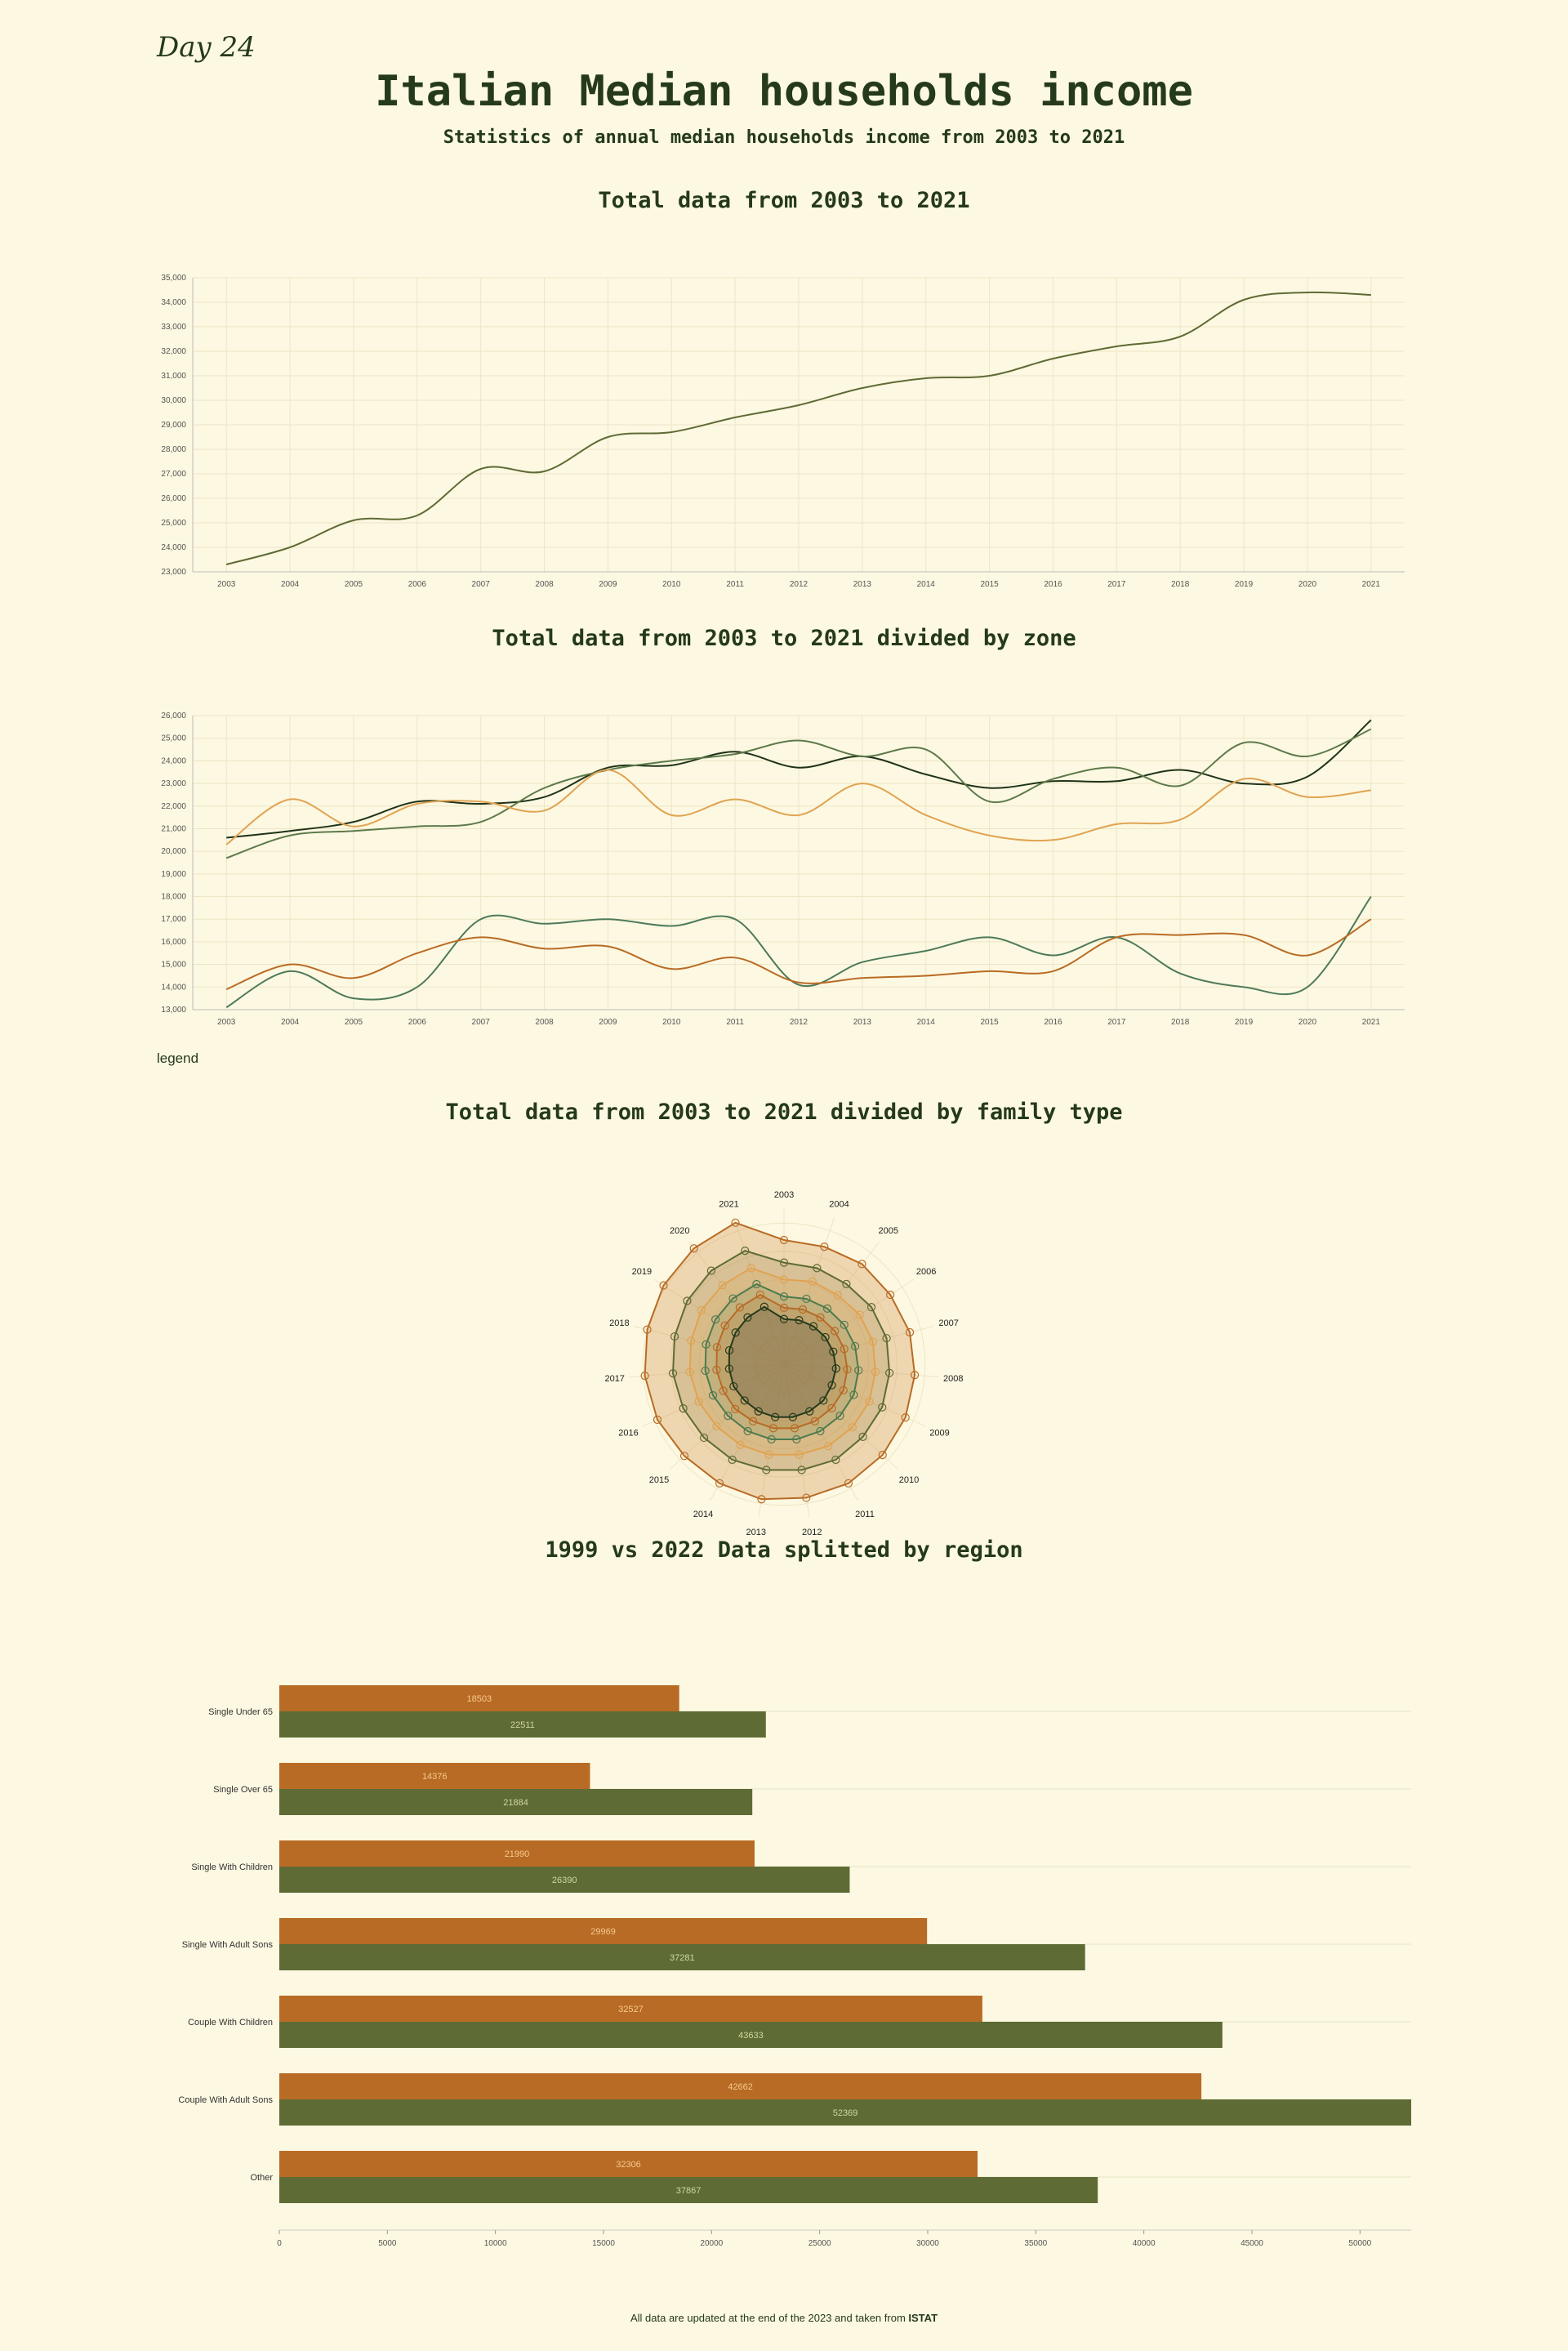 The width and height of the screenshot is (1568, 2351). What do you see at coordinates (923, 2318) in the screenshot?
I see `footer-source: ISTAT` at bounding box center [923, 2318].